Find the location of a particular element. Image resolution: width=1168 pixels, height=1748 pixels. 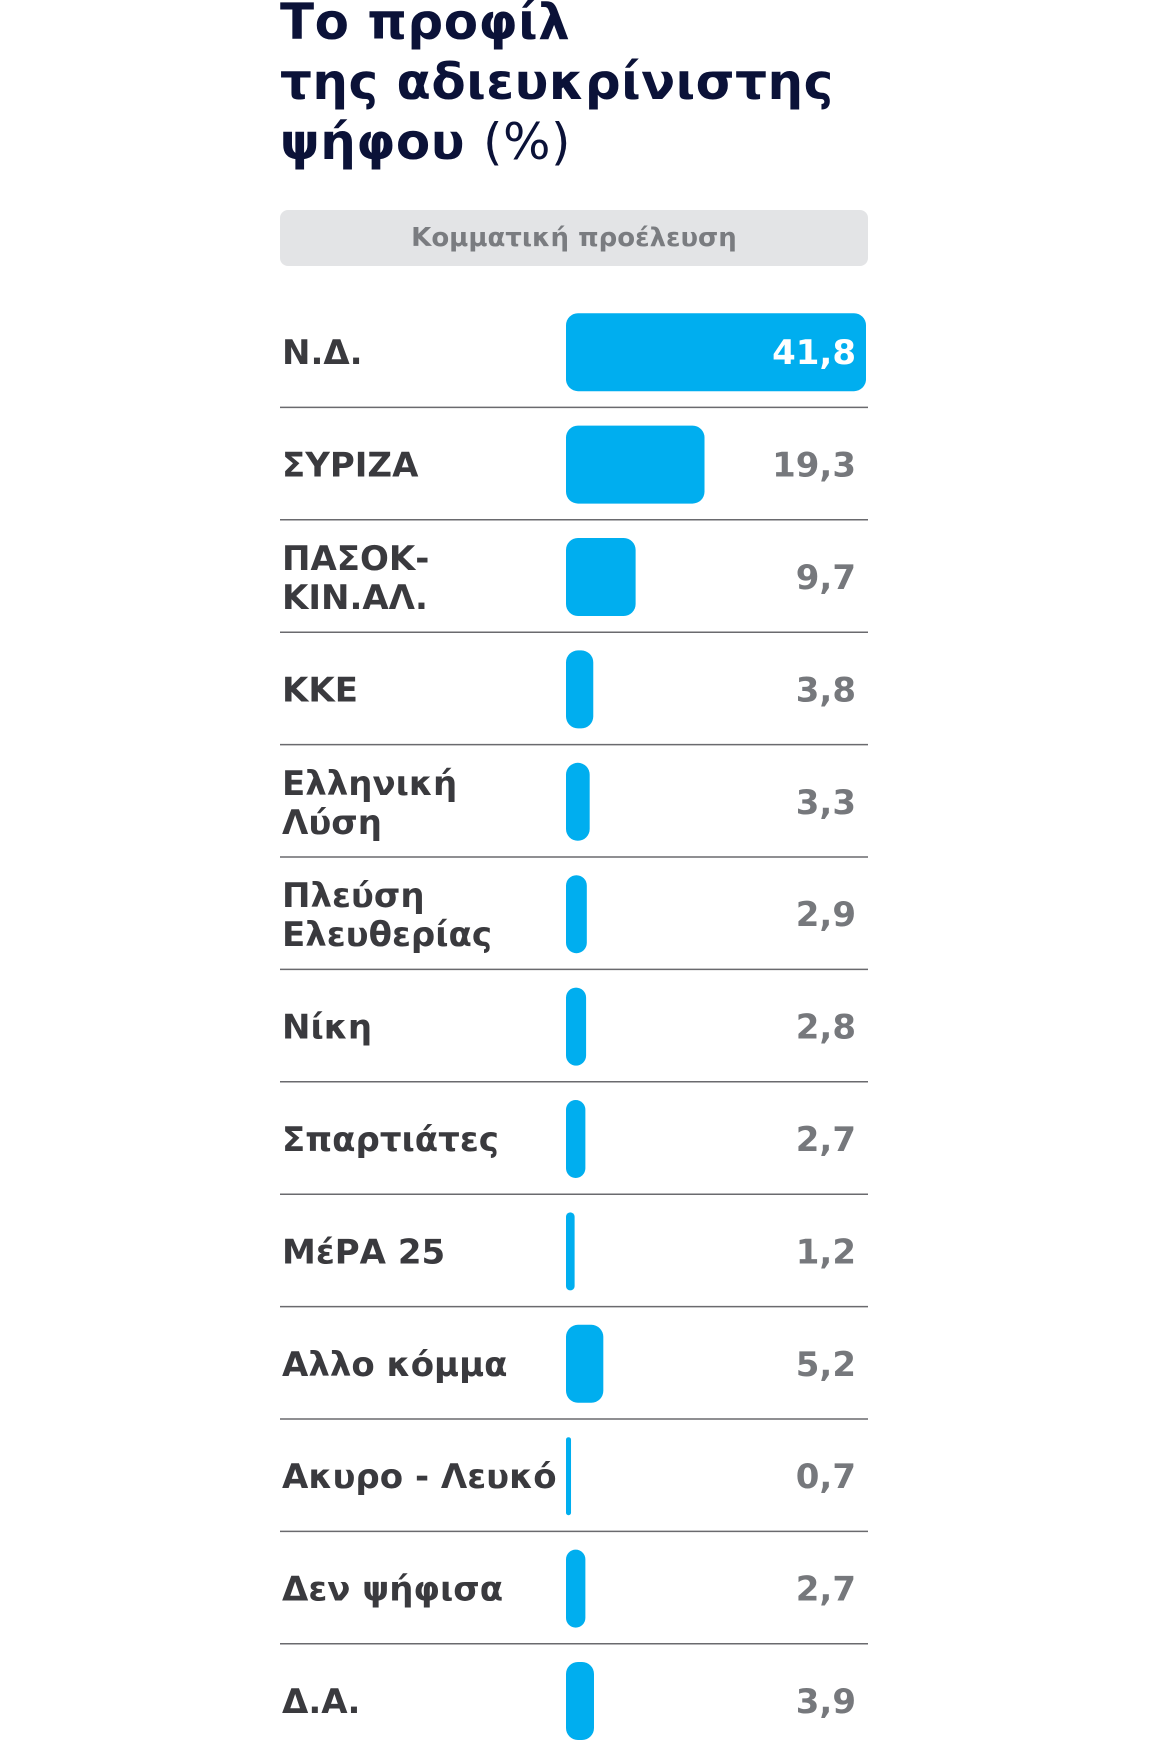

value-label: 1,2 is located at coordinates (826, 1252).